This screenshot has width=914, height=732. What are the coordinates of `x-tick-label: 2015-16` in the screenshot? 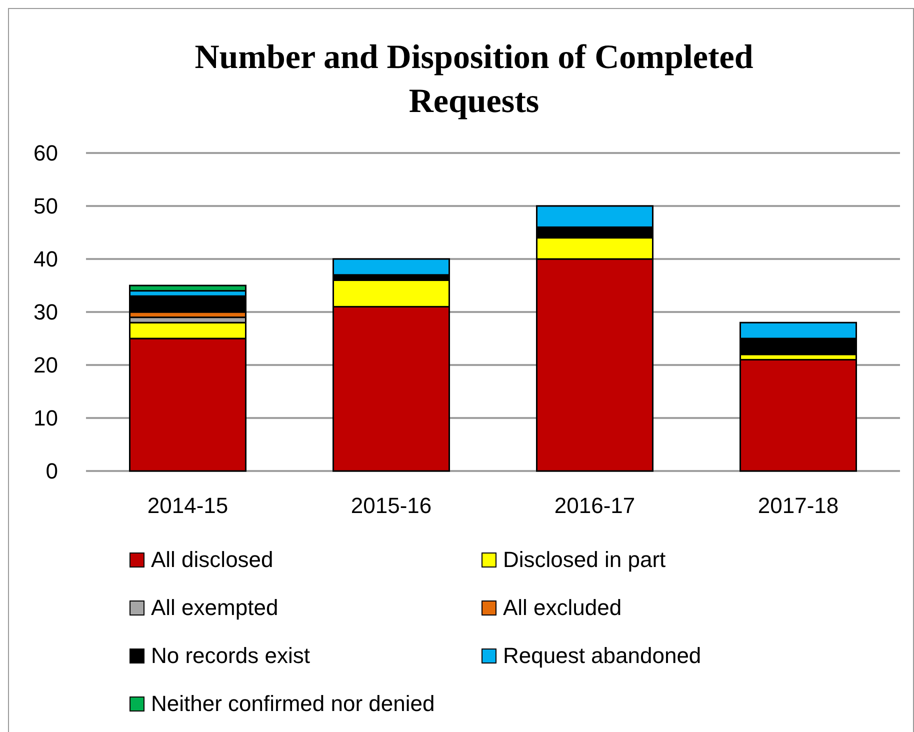 It's located at (391, 505).